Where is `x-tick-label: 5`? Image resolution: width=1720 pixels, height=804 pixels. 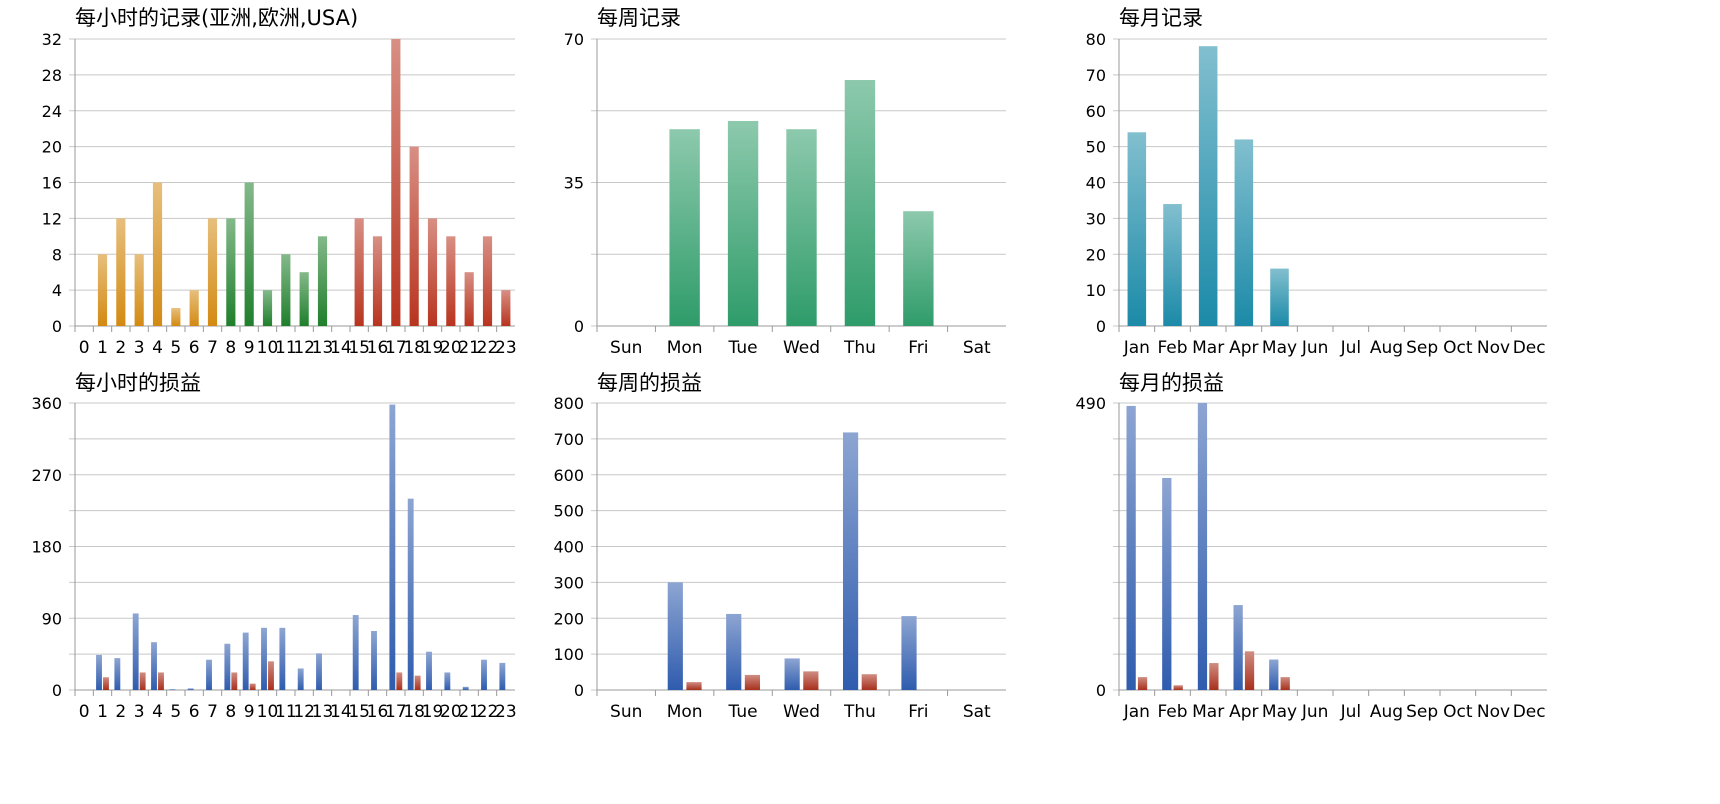
x-tick-label: 5 is located at coordinates (175, 712).